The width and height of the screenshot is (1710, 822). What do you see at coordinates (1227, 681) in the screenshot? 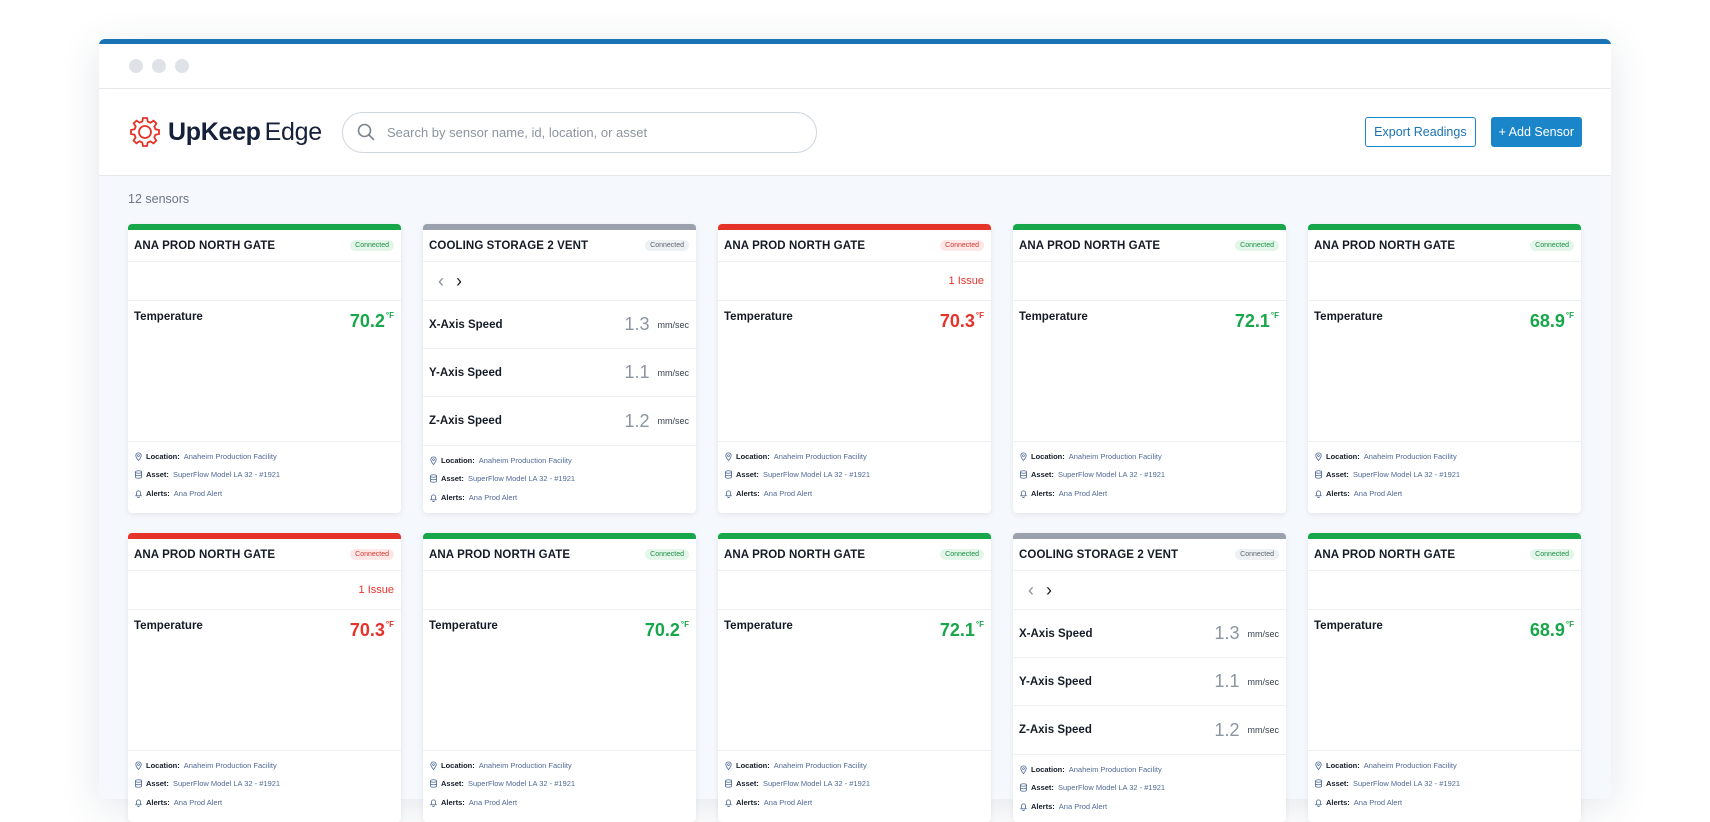
I see `metric-value: 1.1` at bounding box center [1227, 681].